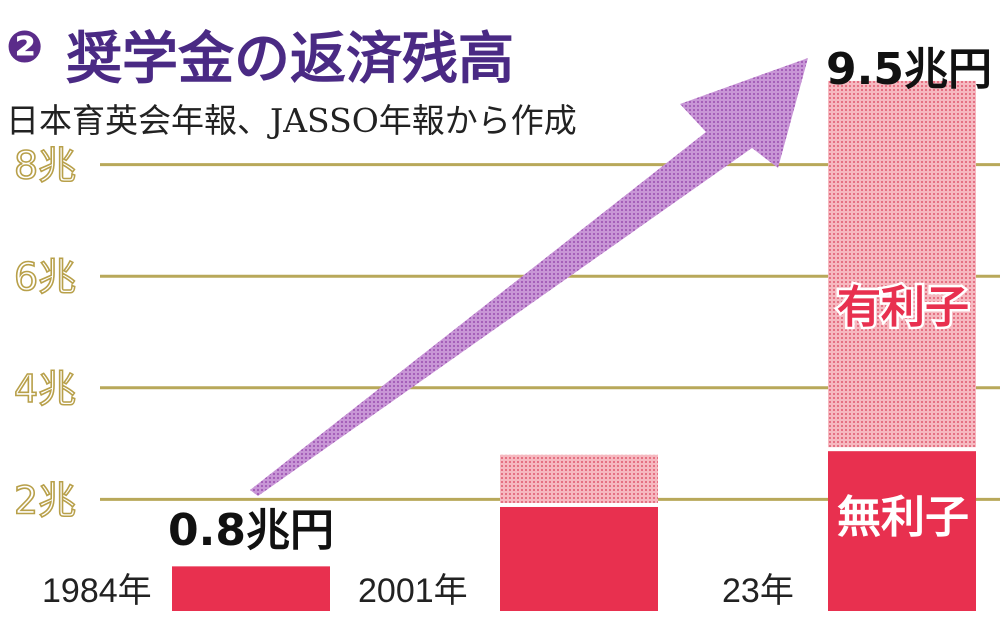  Describe the element at coordinates (45, 166) in the screenshot. I see `y-tick-label: 8兆` at that location.